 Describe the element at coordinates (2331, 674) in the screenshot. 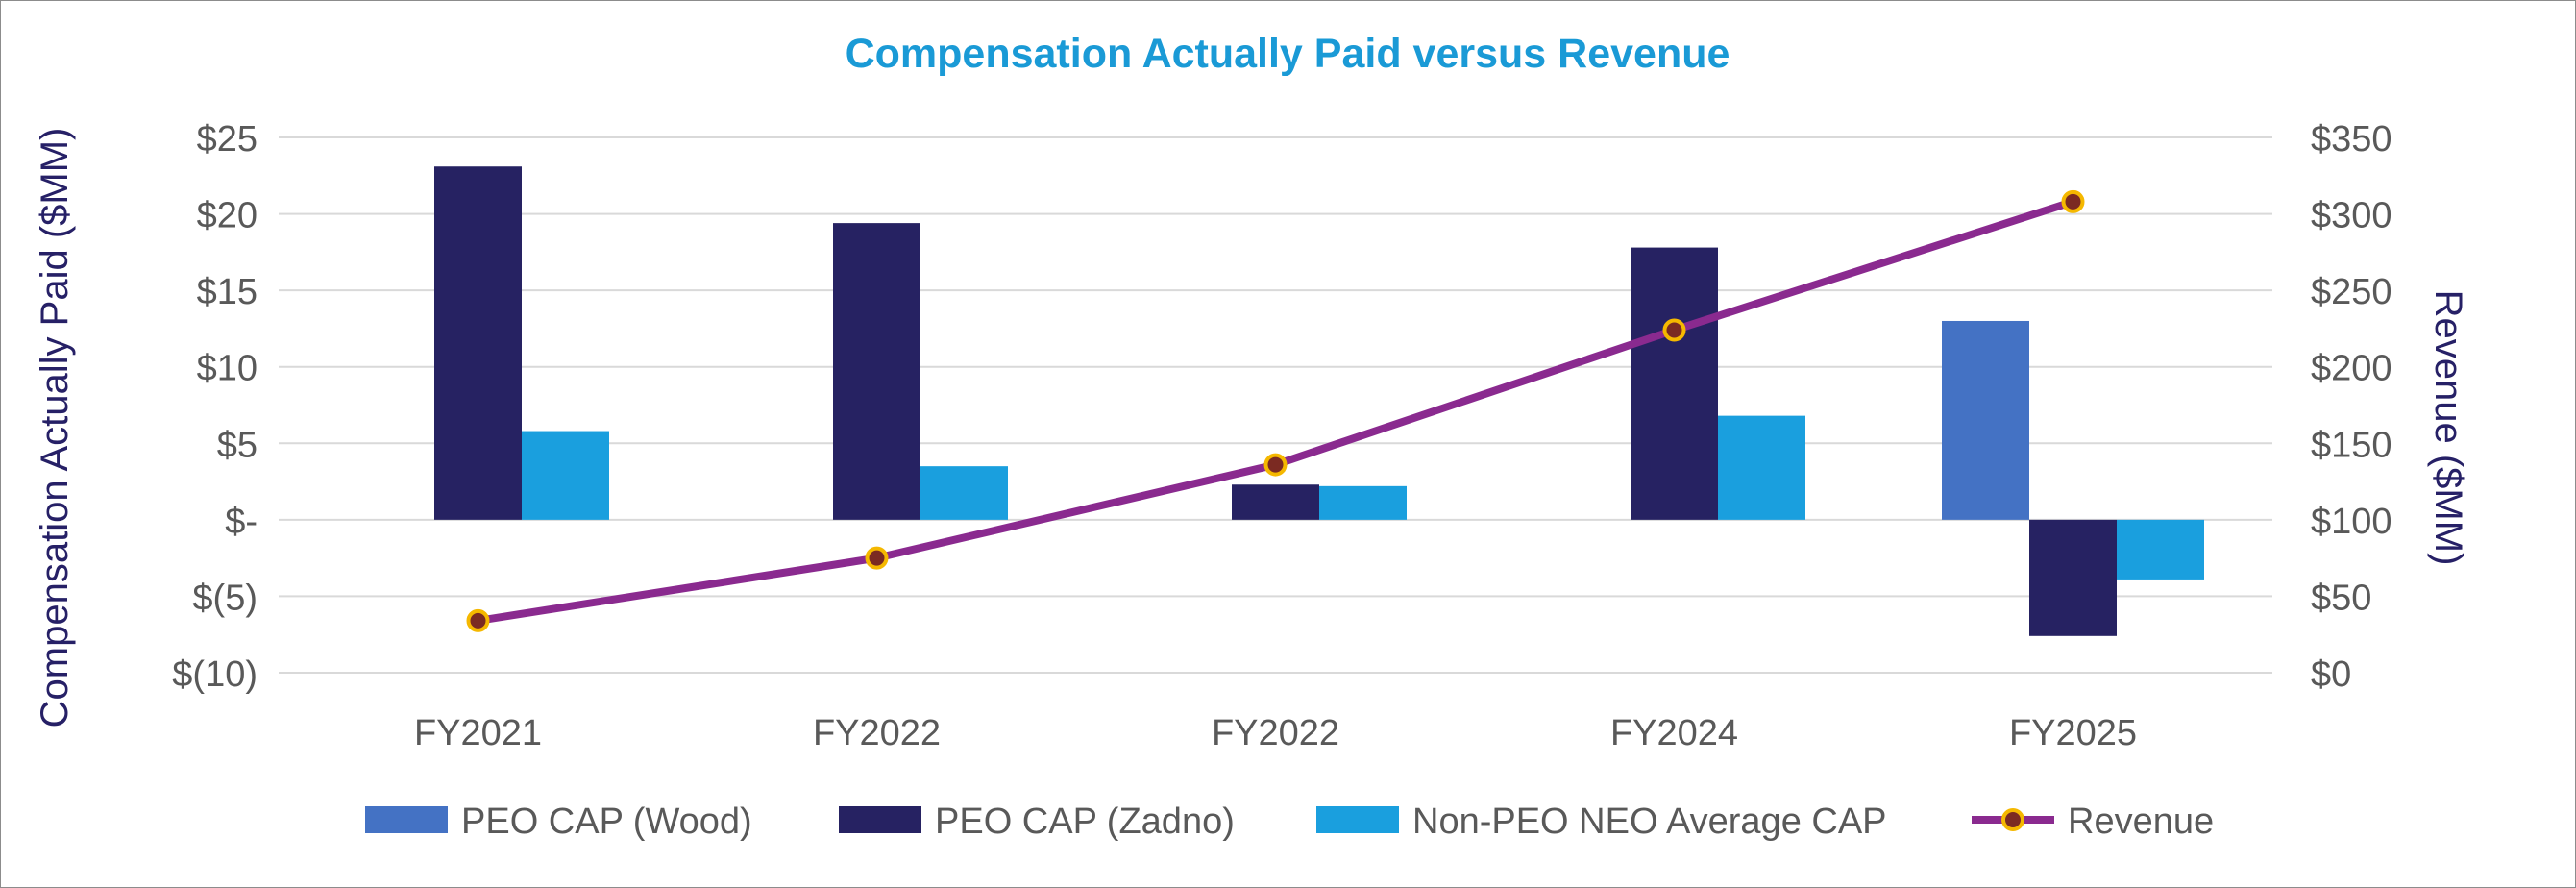

I see `y-tick-label-right: $0` at that location.